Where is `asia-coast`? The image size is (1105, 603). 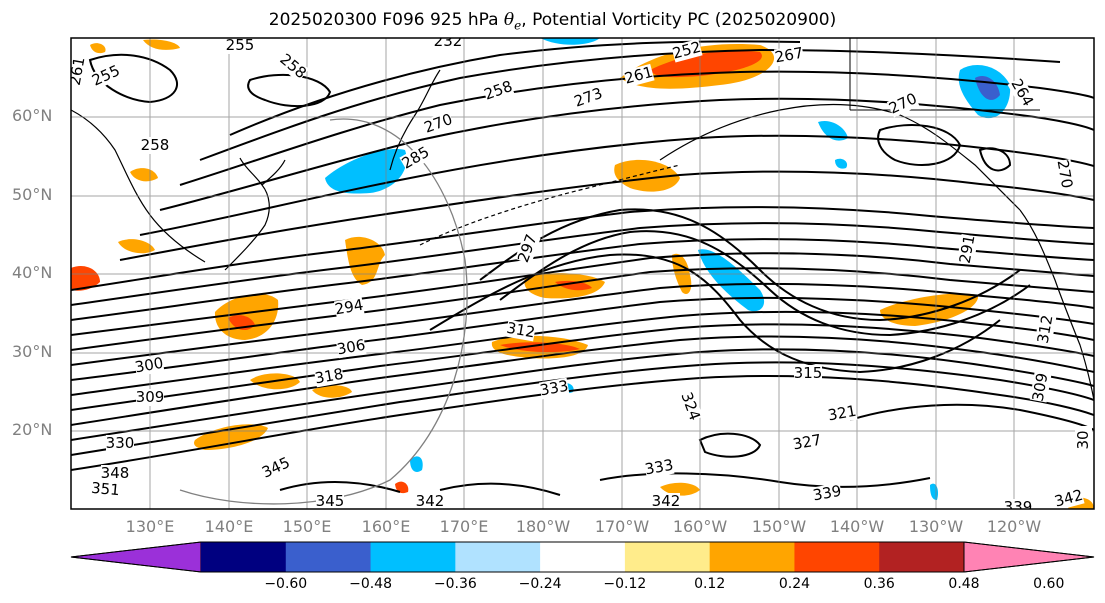 asia-coast is located at coordinates (138, 186).